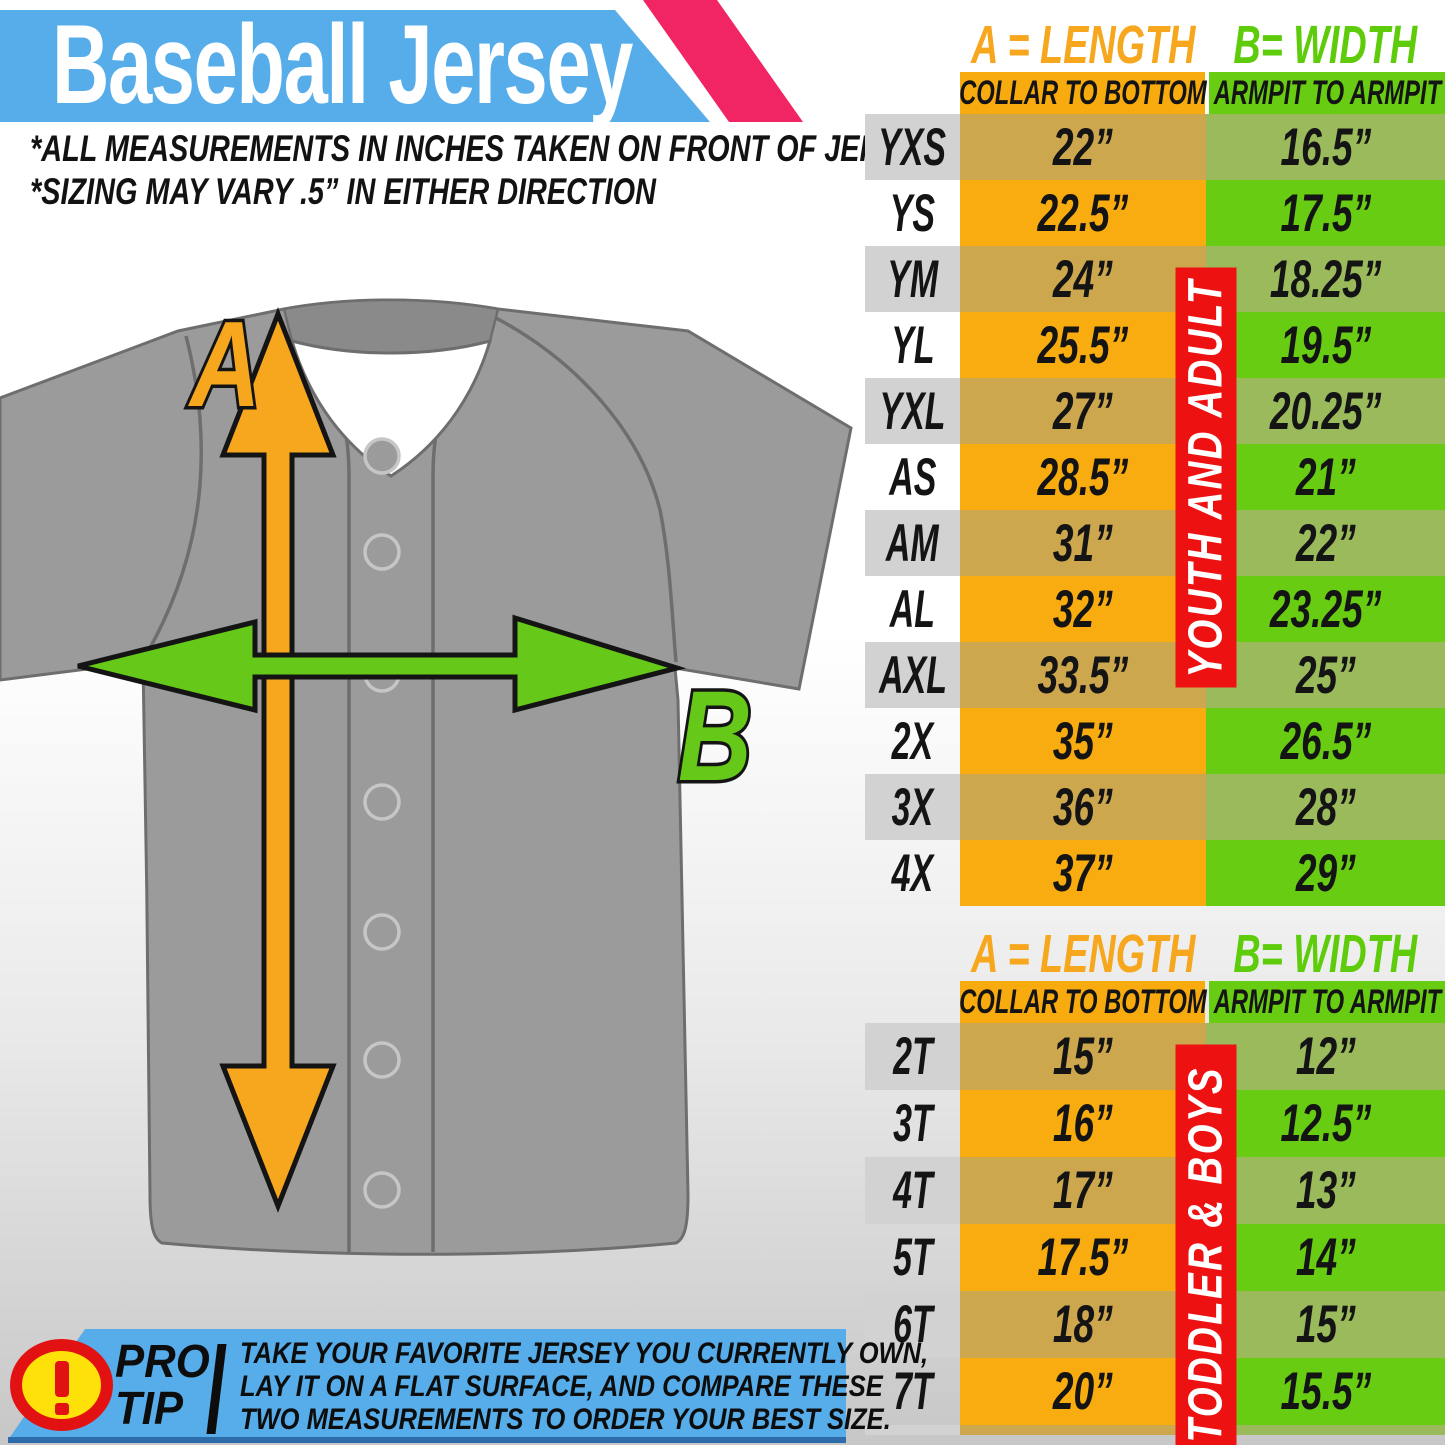 The height and width of the screenshot is (1445, 1445). What do you see at coordinates (1155, 213) in the screenshot?
I see `size-row-ys: YS 22.5” 17.5”` at bounding box center [1155, 213].